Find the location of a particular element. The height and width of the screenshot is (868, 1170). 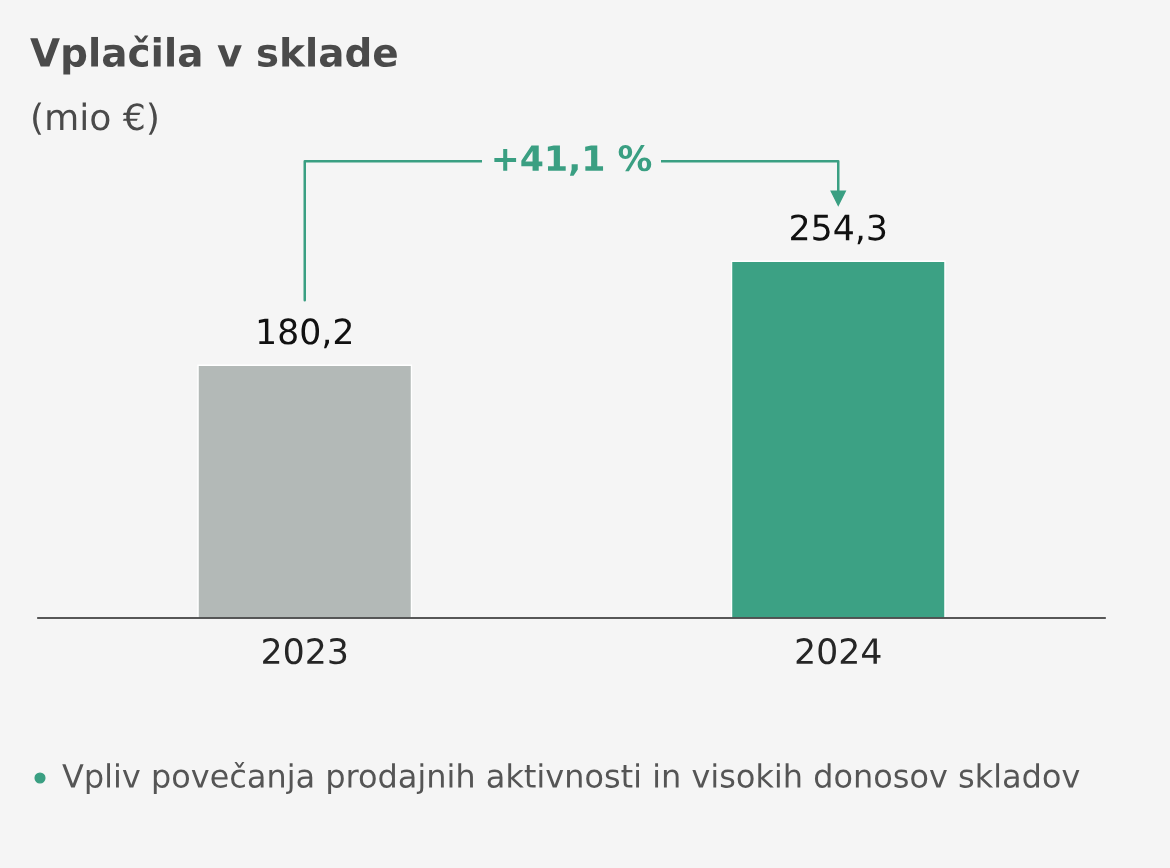

x-tick-label: 2024 is located at coordinates (838, 651).